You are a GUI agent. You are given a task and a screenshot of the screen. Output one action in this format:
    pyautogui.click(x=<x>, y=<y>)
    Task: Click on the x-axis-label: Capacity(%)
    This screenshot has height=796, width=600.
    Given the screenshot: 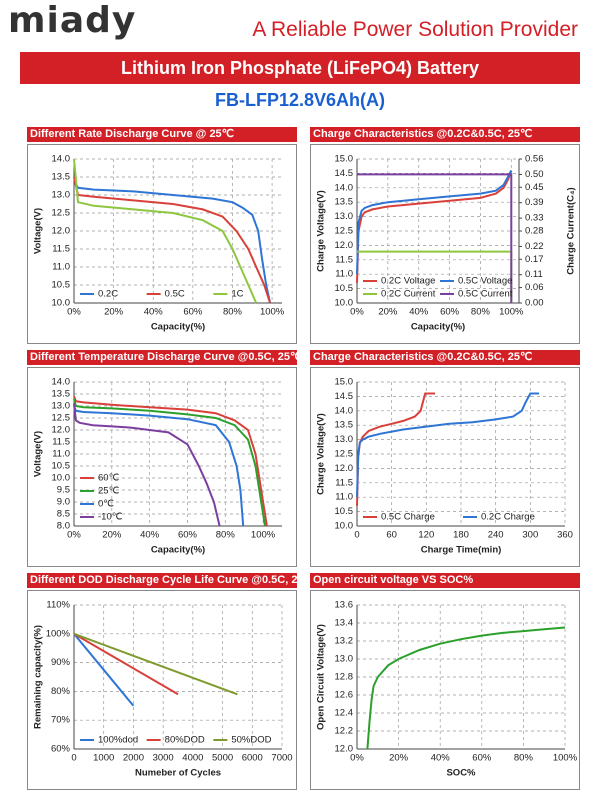 What is the action you would take?
    pyautogui.click(x=178, y=550)
    